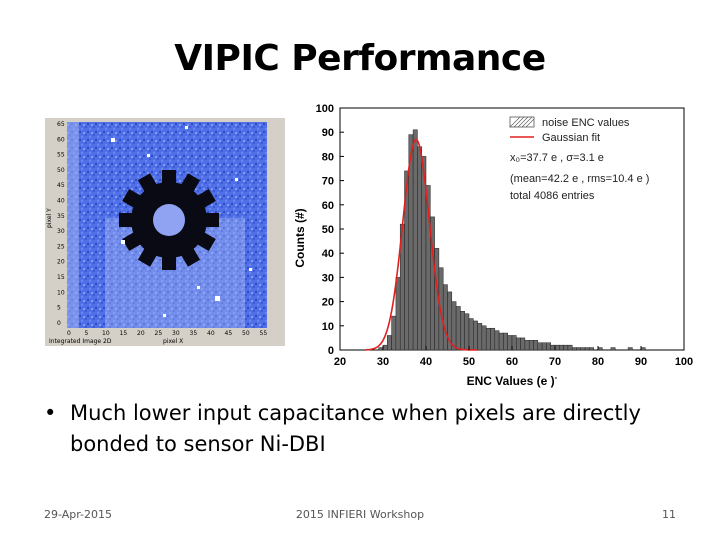 This screenshot has width=720, height=540. I want to click on x-tick-label: 50, so click(469, 362).